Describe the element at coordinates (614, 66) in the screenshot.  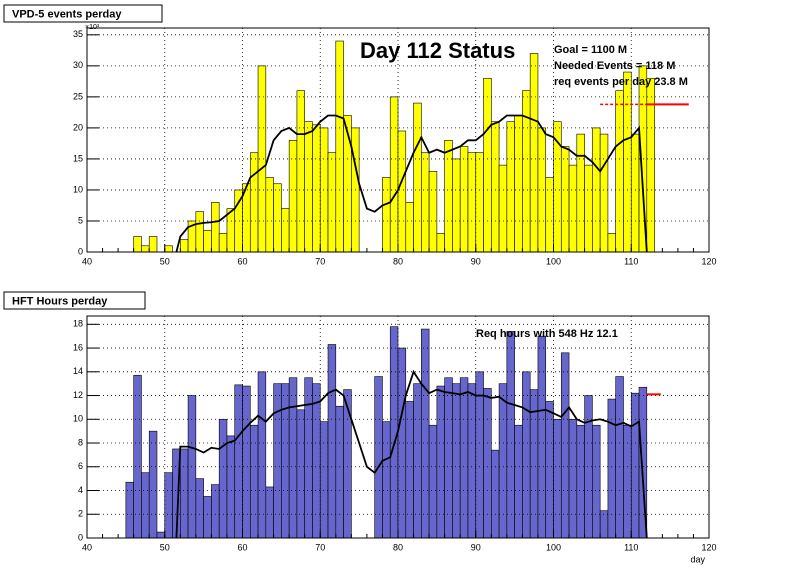
I see `annotation: Needed Events = 118 M` at that location.